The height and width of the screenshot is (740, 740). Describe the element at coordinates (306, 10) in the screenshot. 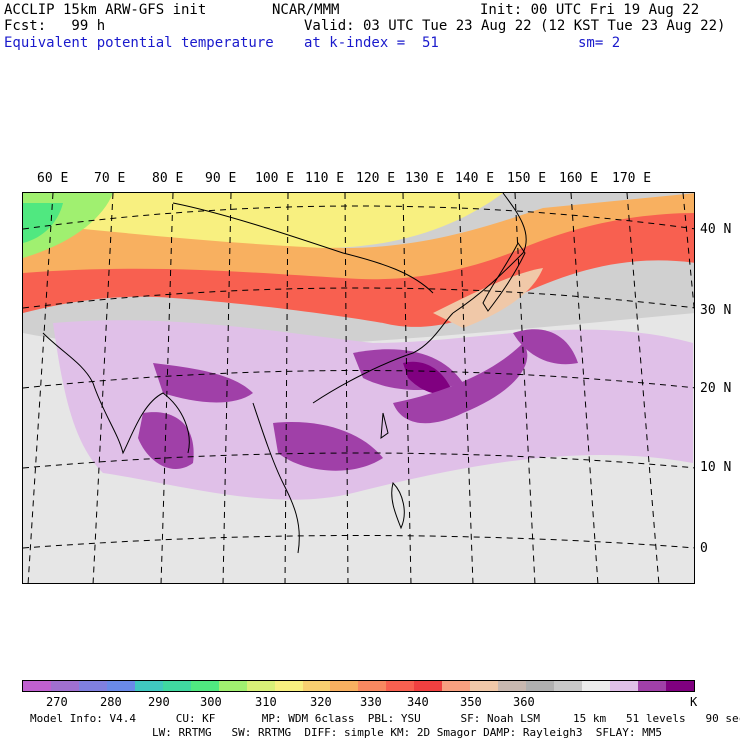

I see `org-label: NCAR/MMM` at that location.